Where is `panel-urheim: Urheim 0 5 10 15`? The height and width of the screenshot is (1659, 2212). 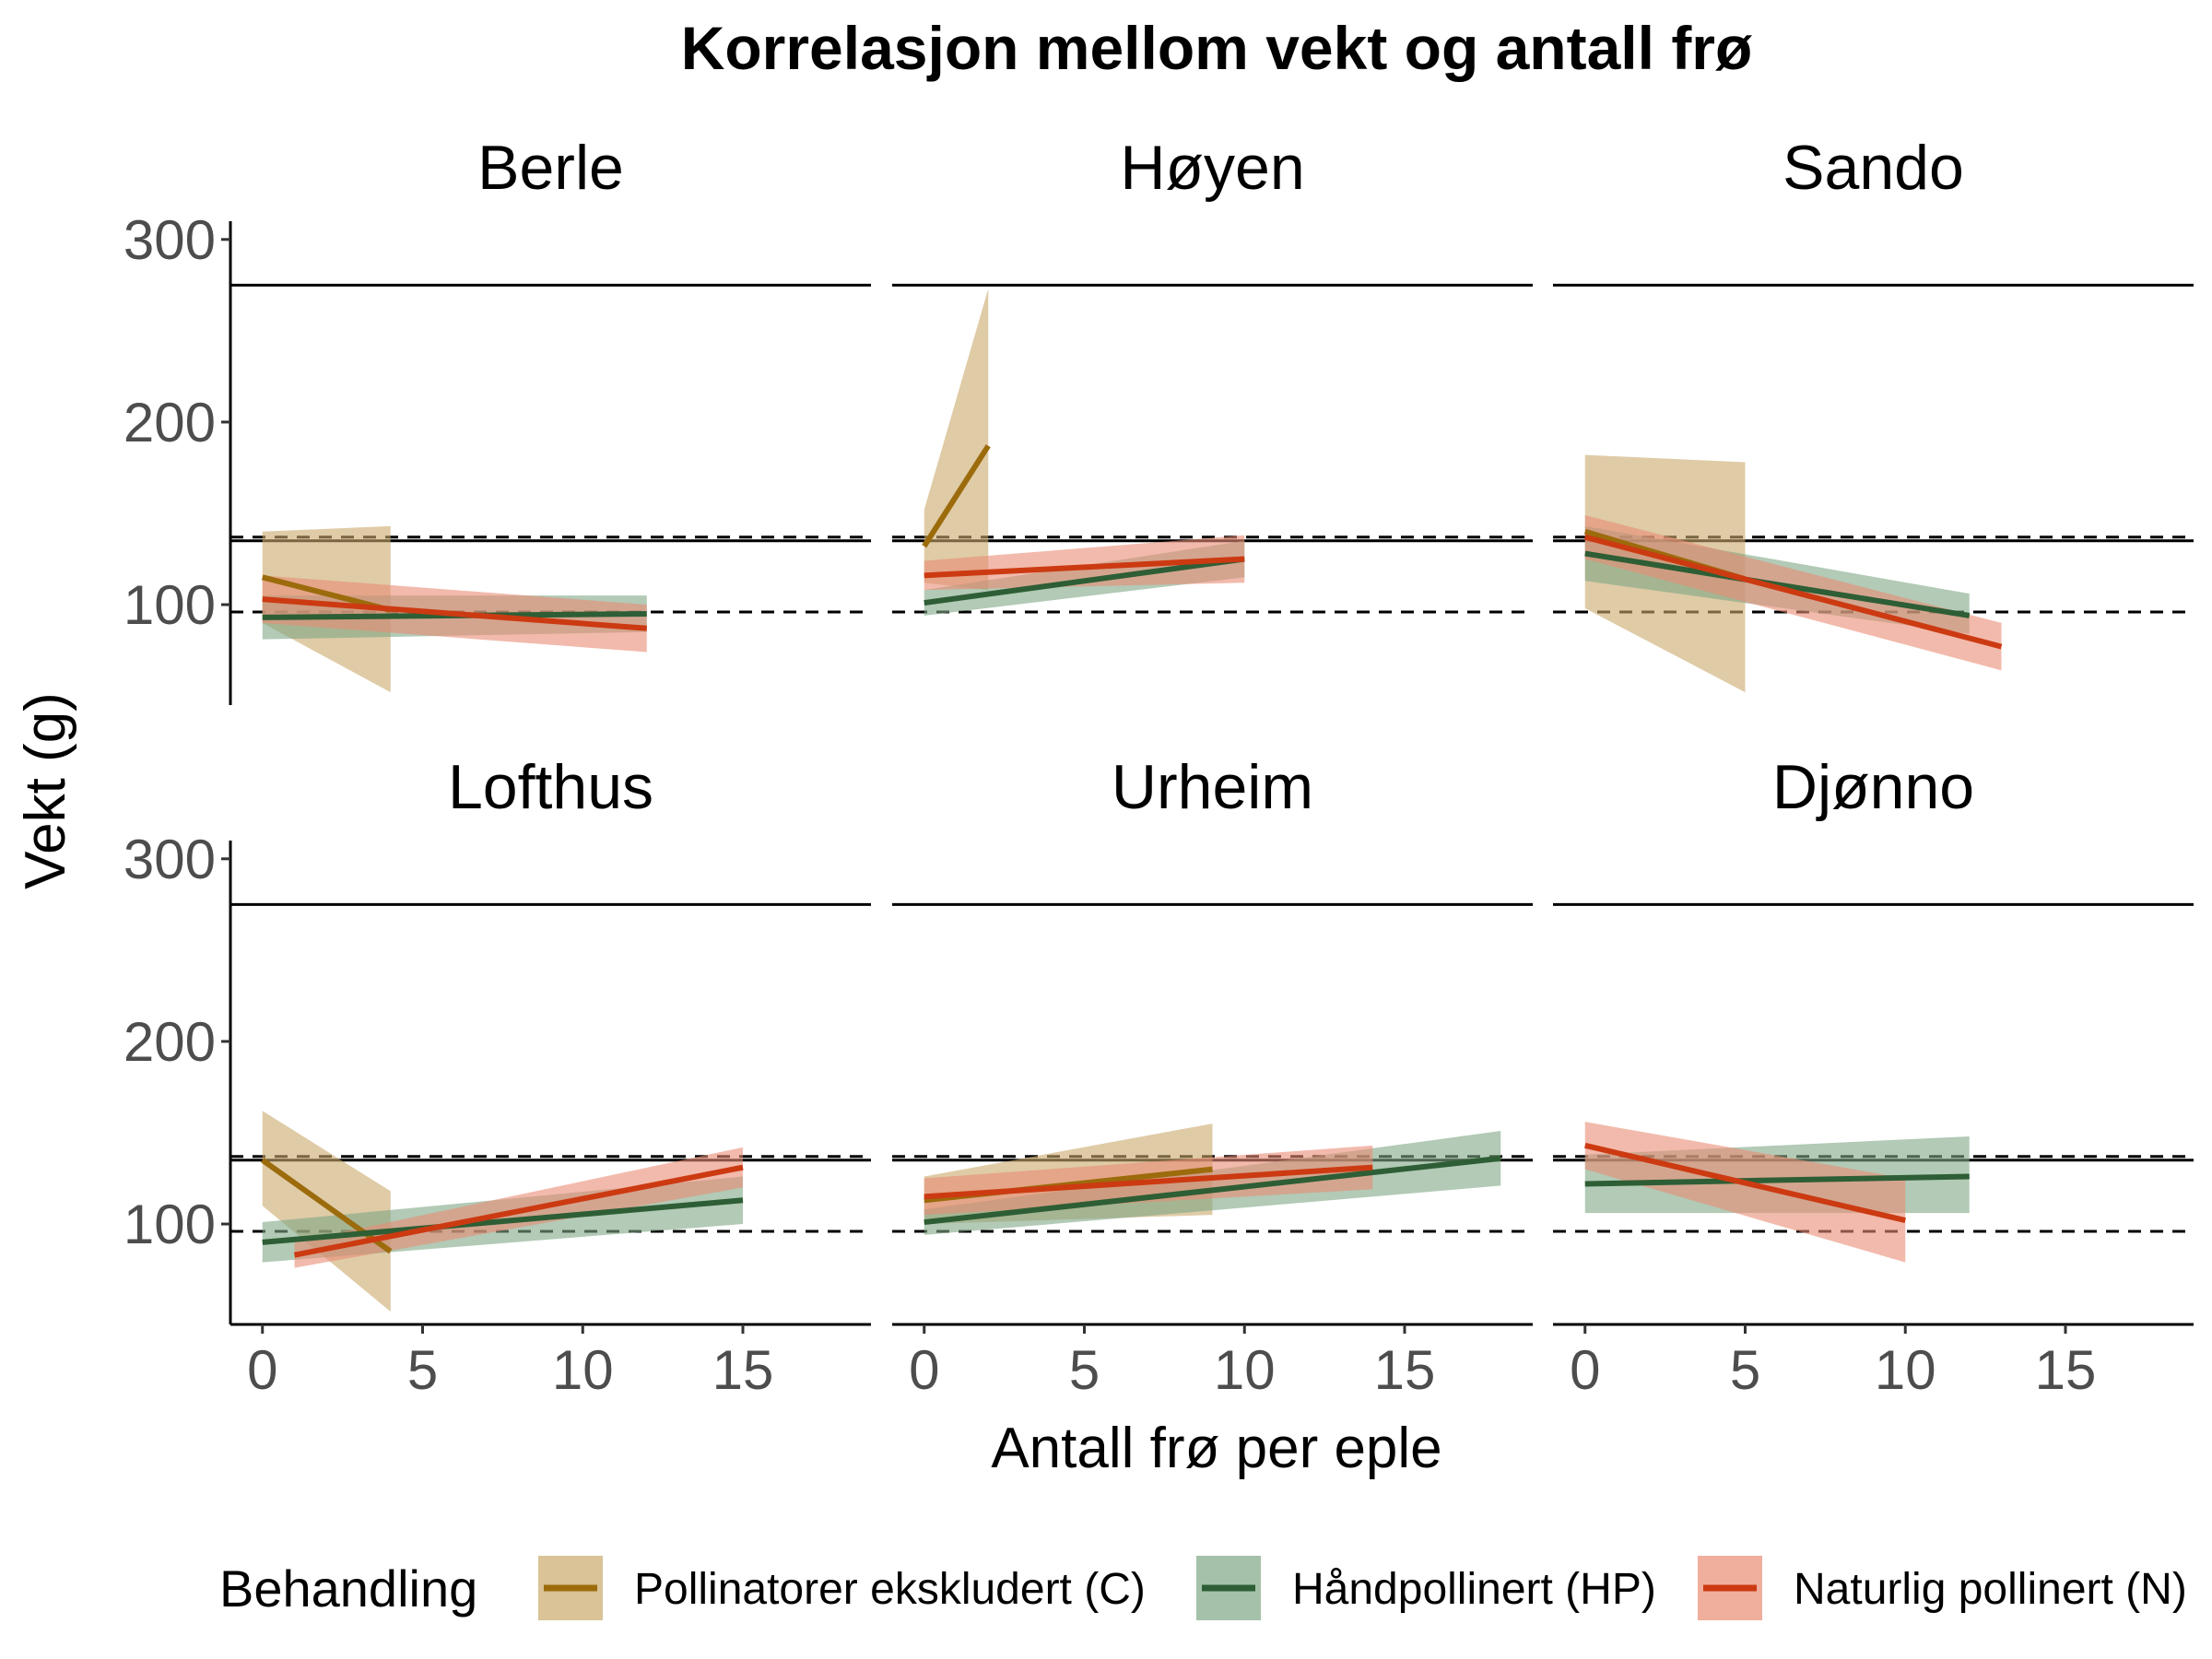 panel-urheim: Urheim 0 5 10 15 is located at coordinates (1212, 1076).